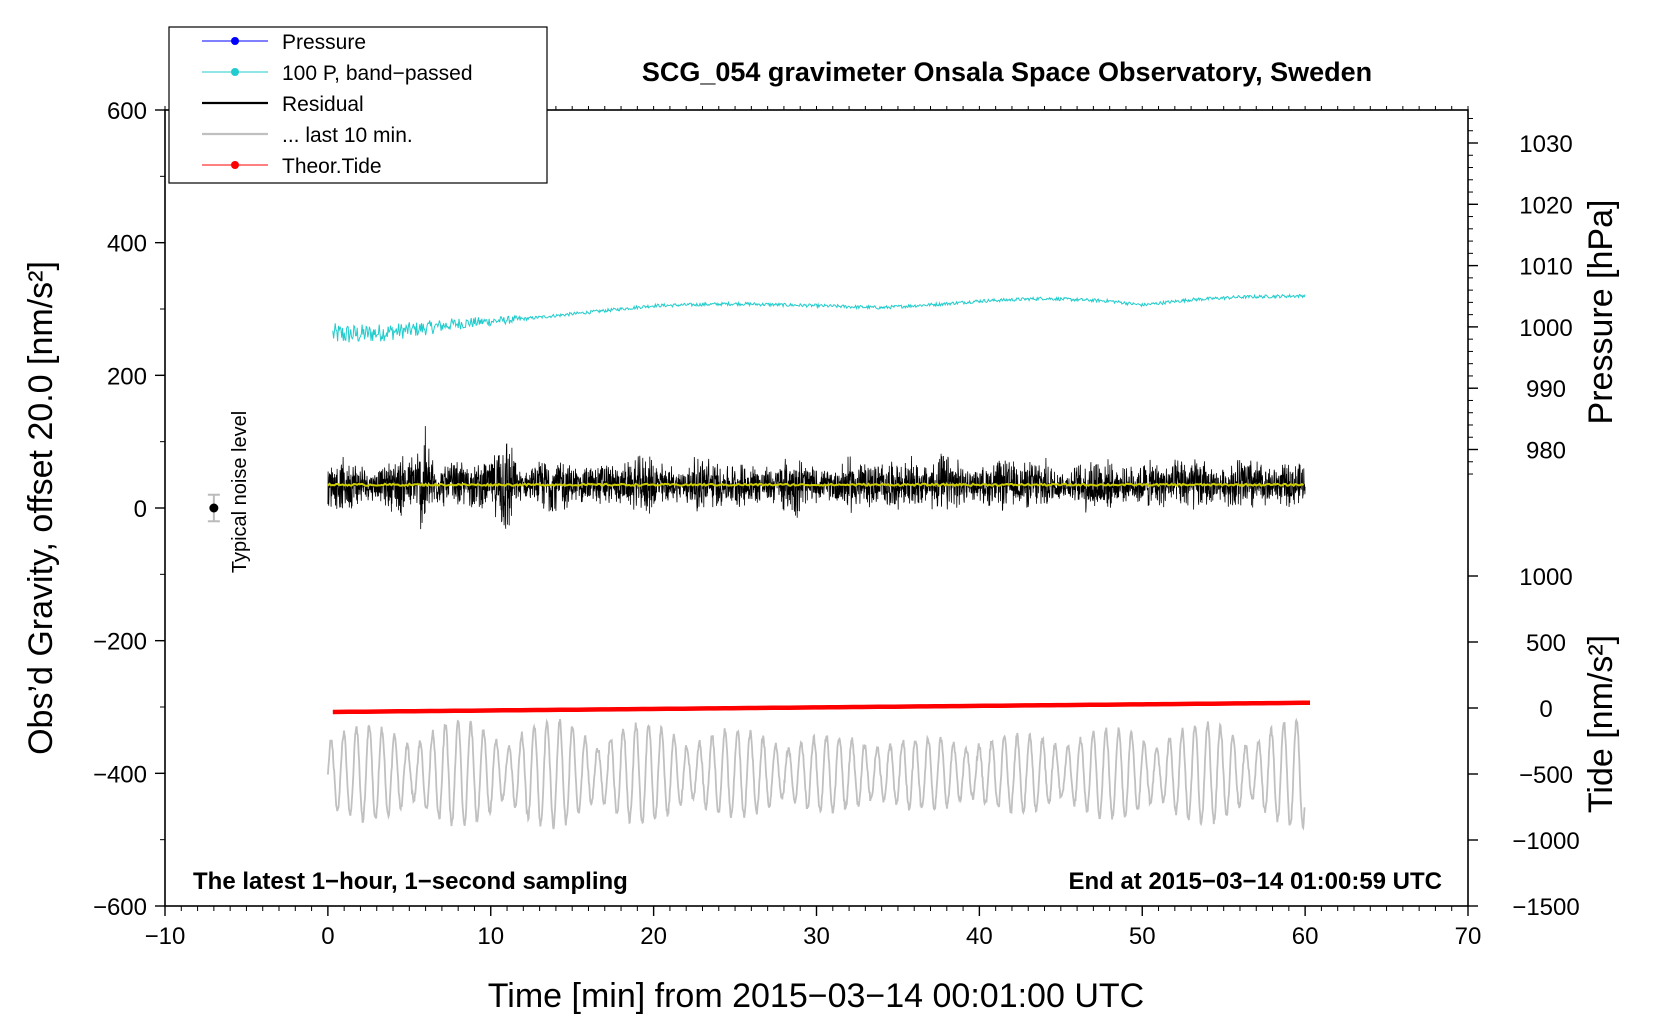 The height and width of the screenshot is (1020, 1660). I want to click on y-tick-label: −600, so click(120, 907).